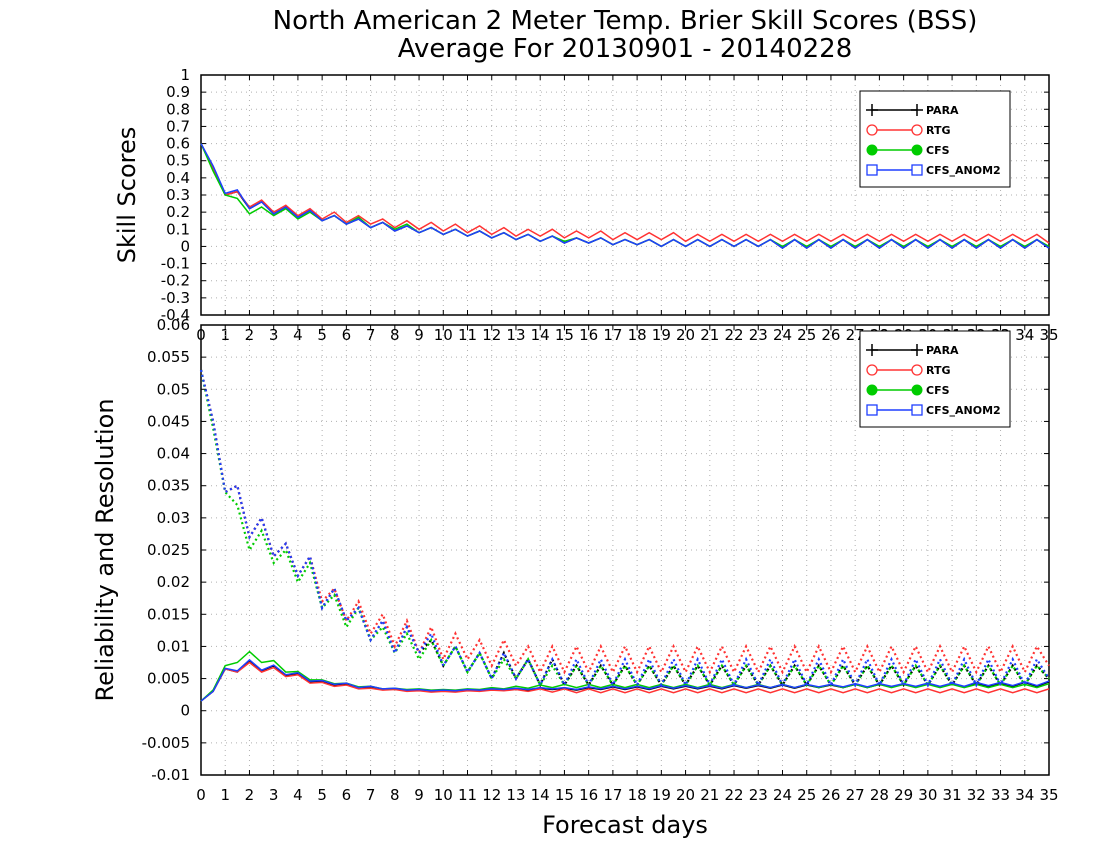 The width and height of the screenshot is (1100, 850). Describe the element at coordinates (175, 315) in the screenshot. I see `y-tick-label: -0.4` at that location.